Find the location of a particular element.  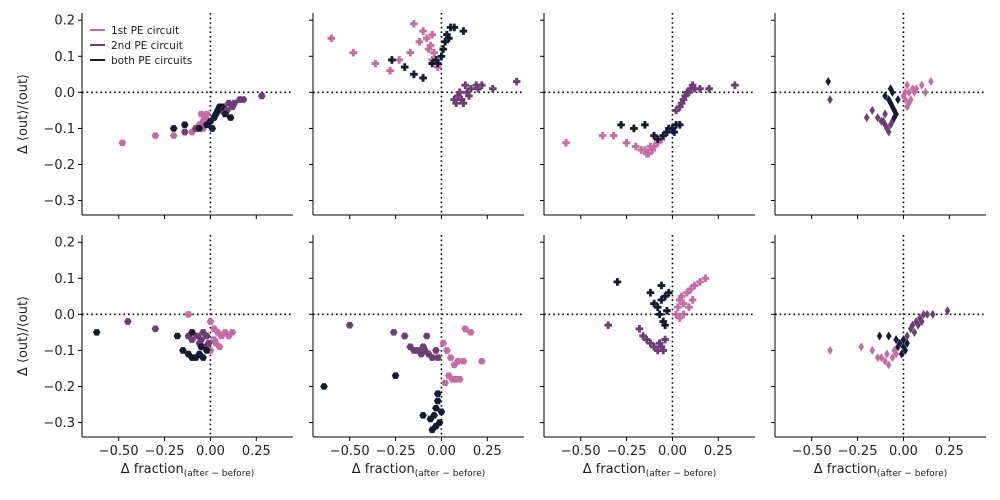

x-tick-label: 0.00 is located at coordinates (210, 451).